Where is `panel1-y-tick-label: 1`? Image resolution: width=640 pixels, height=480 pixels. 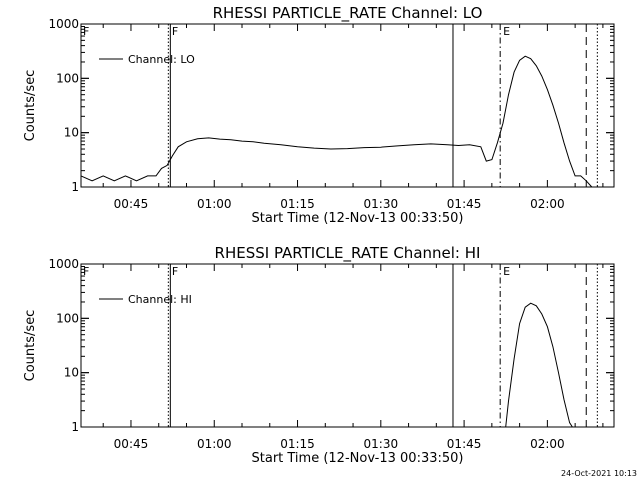 panel1-y-tick-label: 1 is located at coordinates (75, 187).